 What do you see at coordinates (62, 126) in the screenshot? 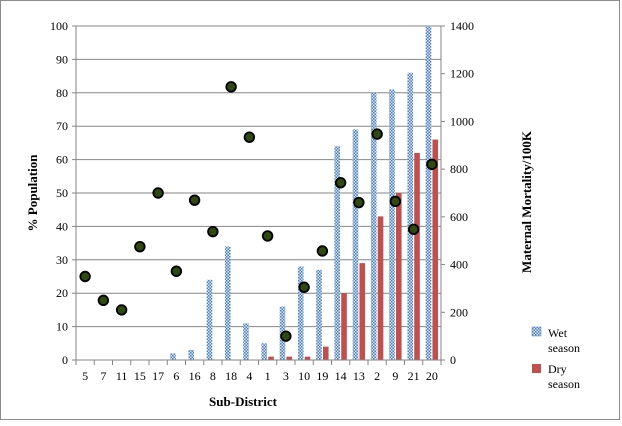
I see `y-axis-left-tick-label: 70` at bounding box center [62, 126].